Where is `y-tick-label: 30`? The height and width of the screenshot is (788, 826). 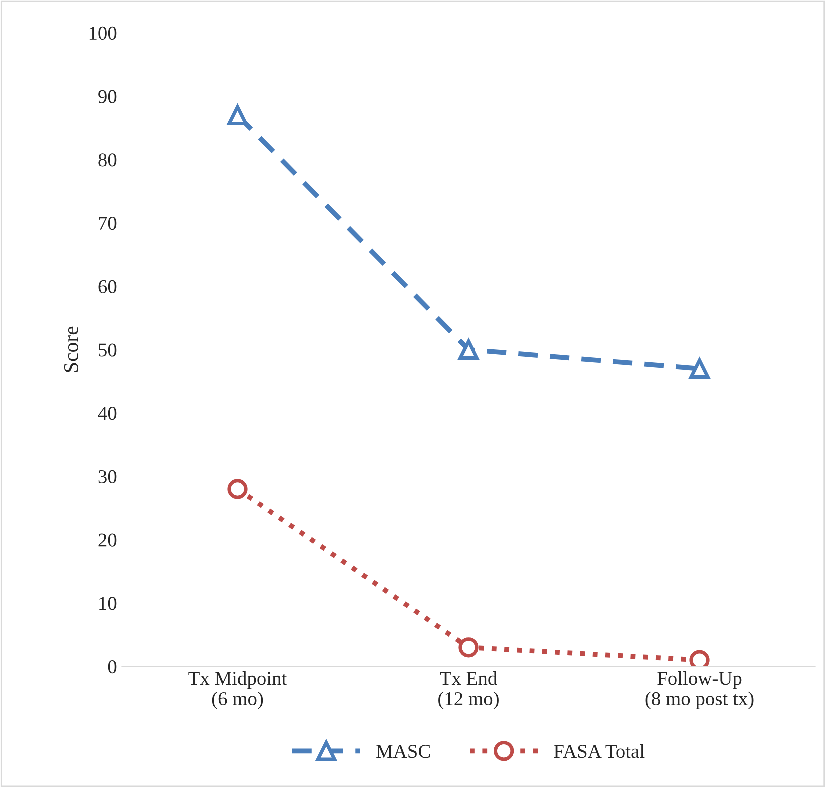
y-tick-label: 30 is located at coordinates (107, 477).